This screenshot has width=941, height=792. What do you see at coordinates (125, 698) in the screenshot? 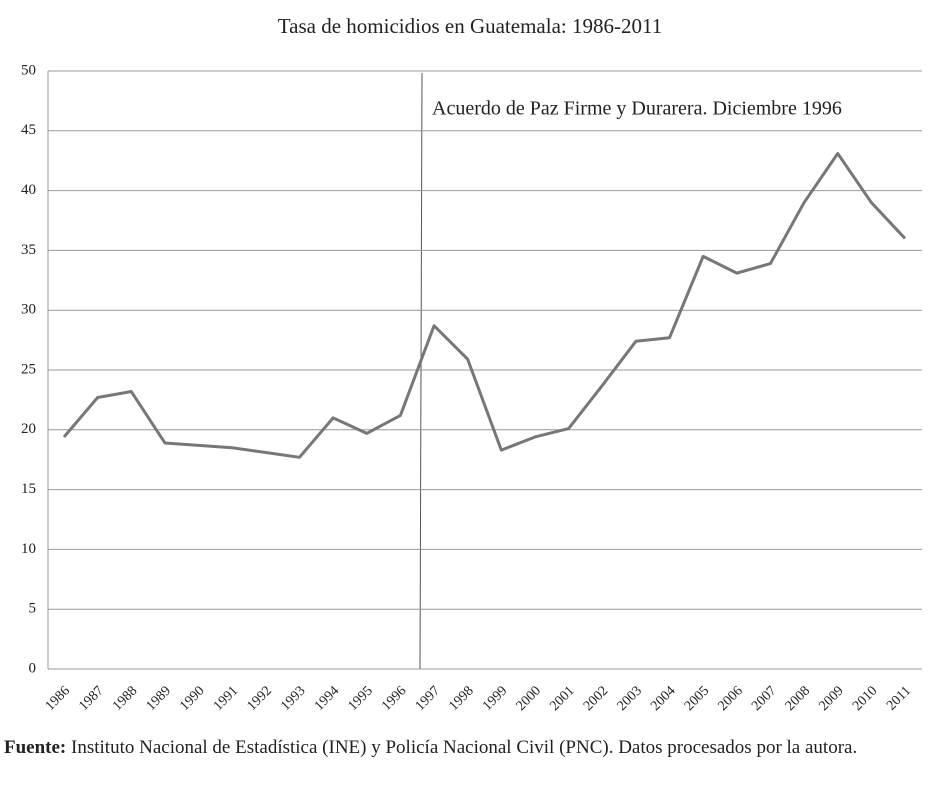
I see `x-tick-label: 1988` at bounding box center [125, 698].